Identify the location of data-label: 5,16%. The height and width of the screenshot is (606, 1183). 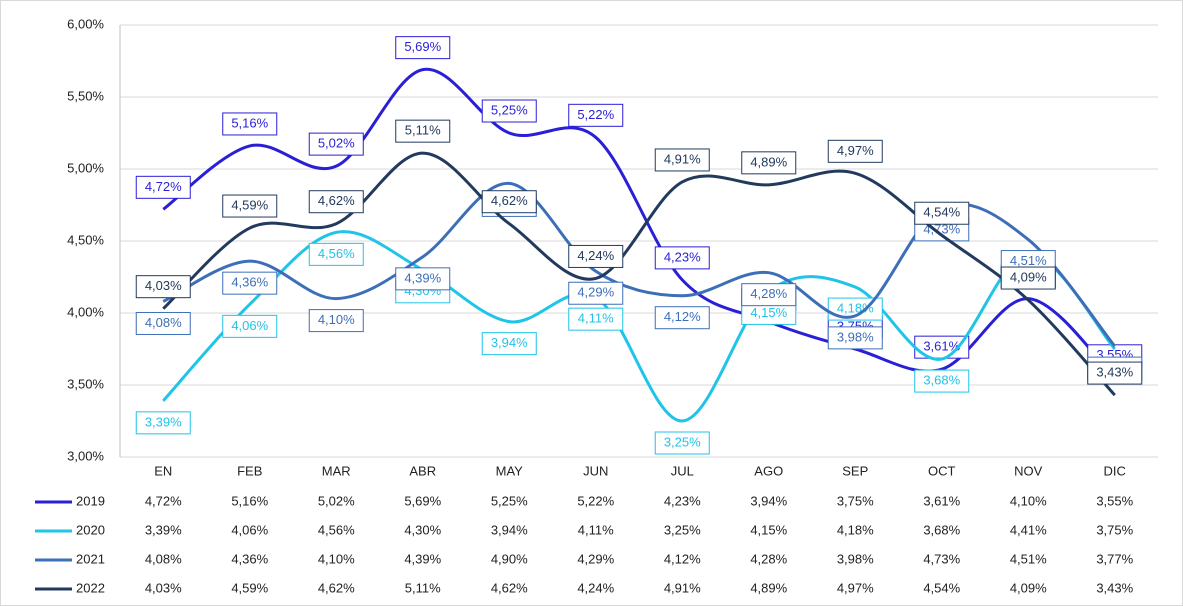
(249, 122).